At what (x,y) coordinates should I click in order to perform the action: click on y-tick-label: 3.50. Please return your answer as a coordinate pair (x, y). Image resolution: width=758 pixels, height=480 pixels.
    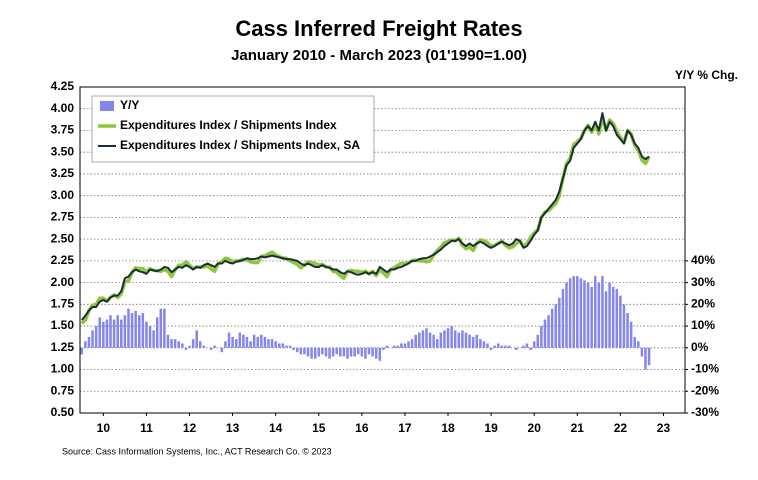
    Looking at the image, I should click on (63, 151).